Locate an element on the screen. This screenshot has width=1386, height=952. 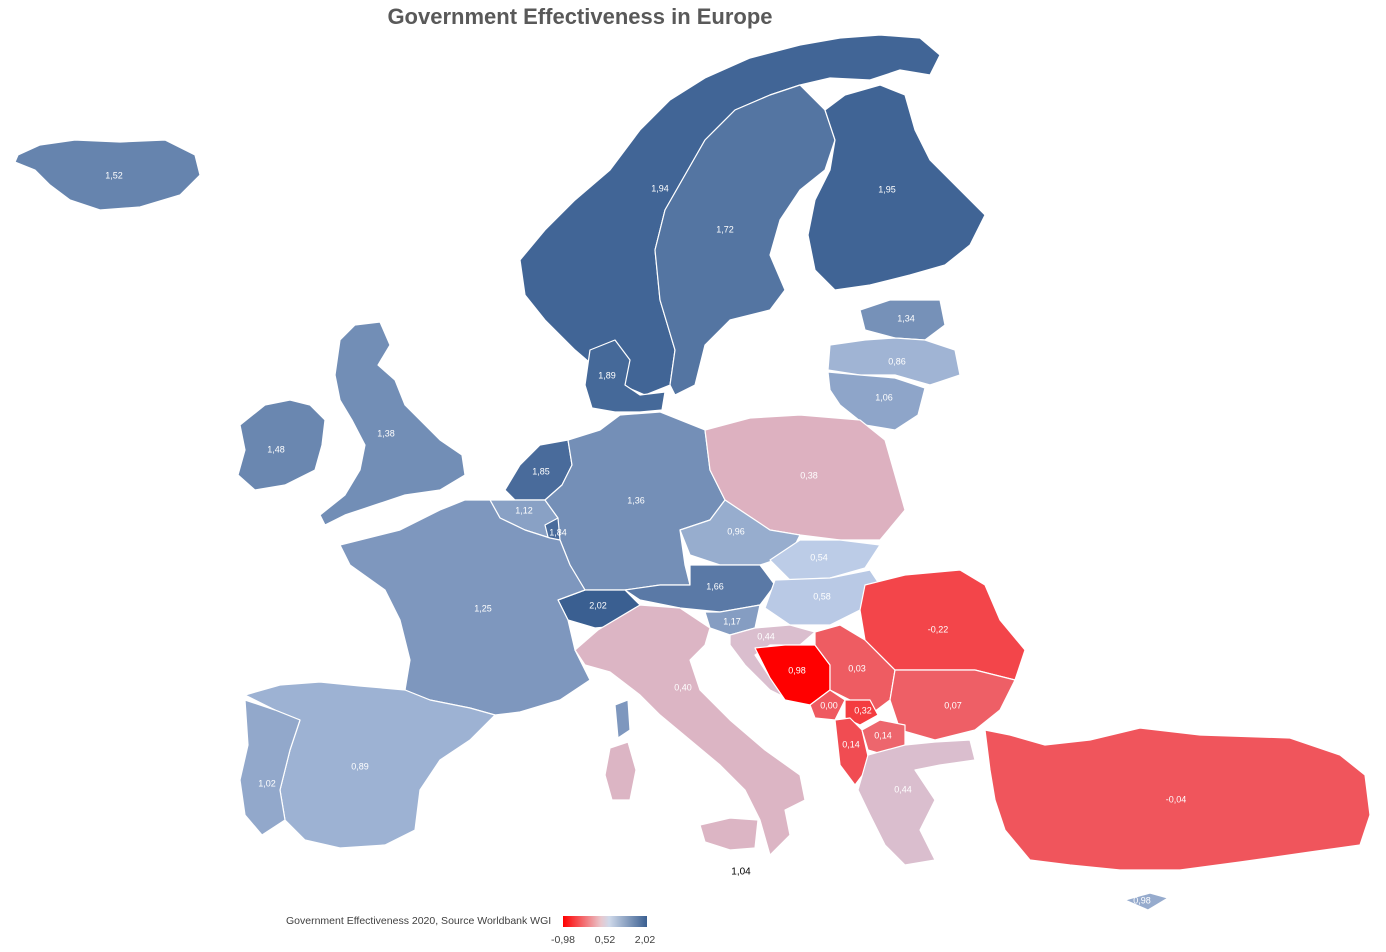
region-finland is located at coordinates (896, 187).